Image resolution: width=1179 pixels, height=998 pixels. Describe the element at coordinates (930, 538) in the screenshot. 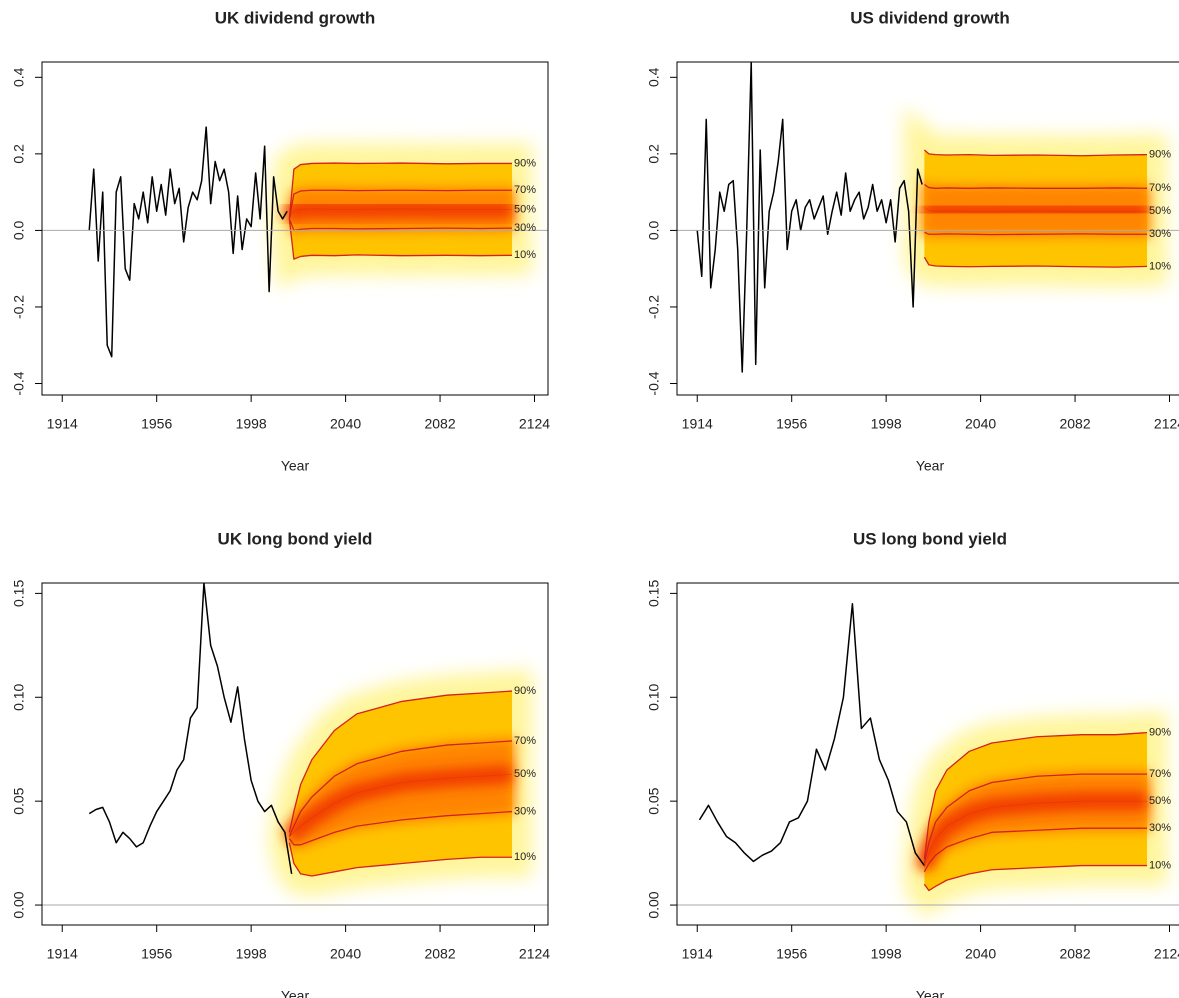

I see `chart-title: US long bond yield` at that location.